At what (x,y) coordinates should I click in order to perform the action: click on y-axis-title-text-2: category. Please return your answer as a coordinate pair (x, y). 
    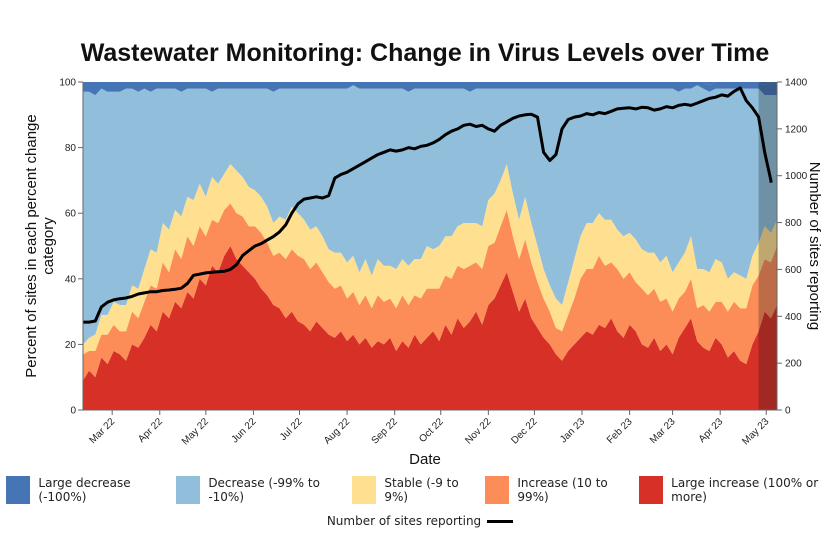
    Looking at the image, I should click on (48, 246).